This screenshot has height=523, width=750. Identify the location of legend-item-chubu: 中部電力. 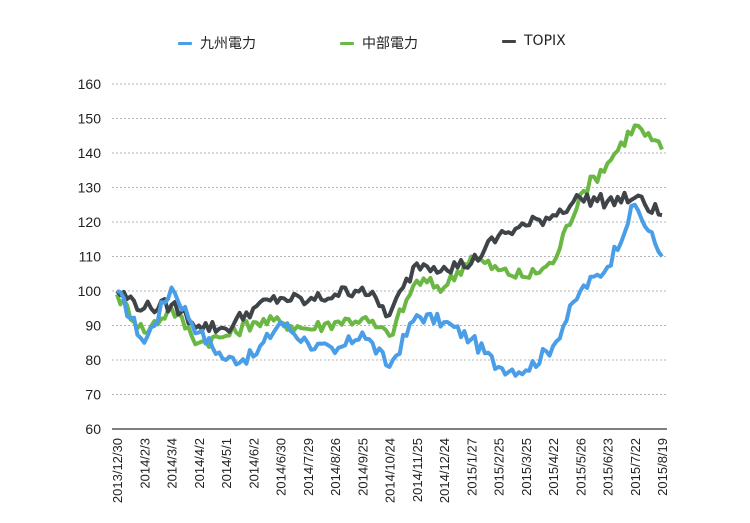
(379, 43).